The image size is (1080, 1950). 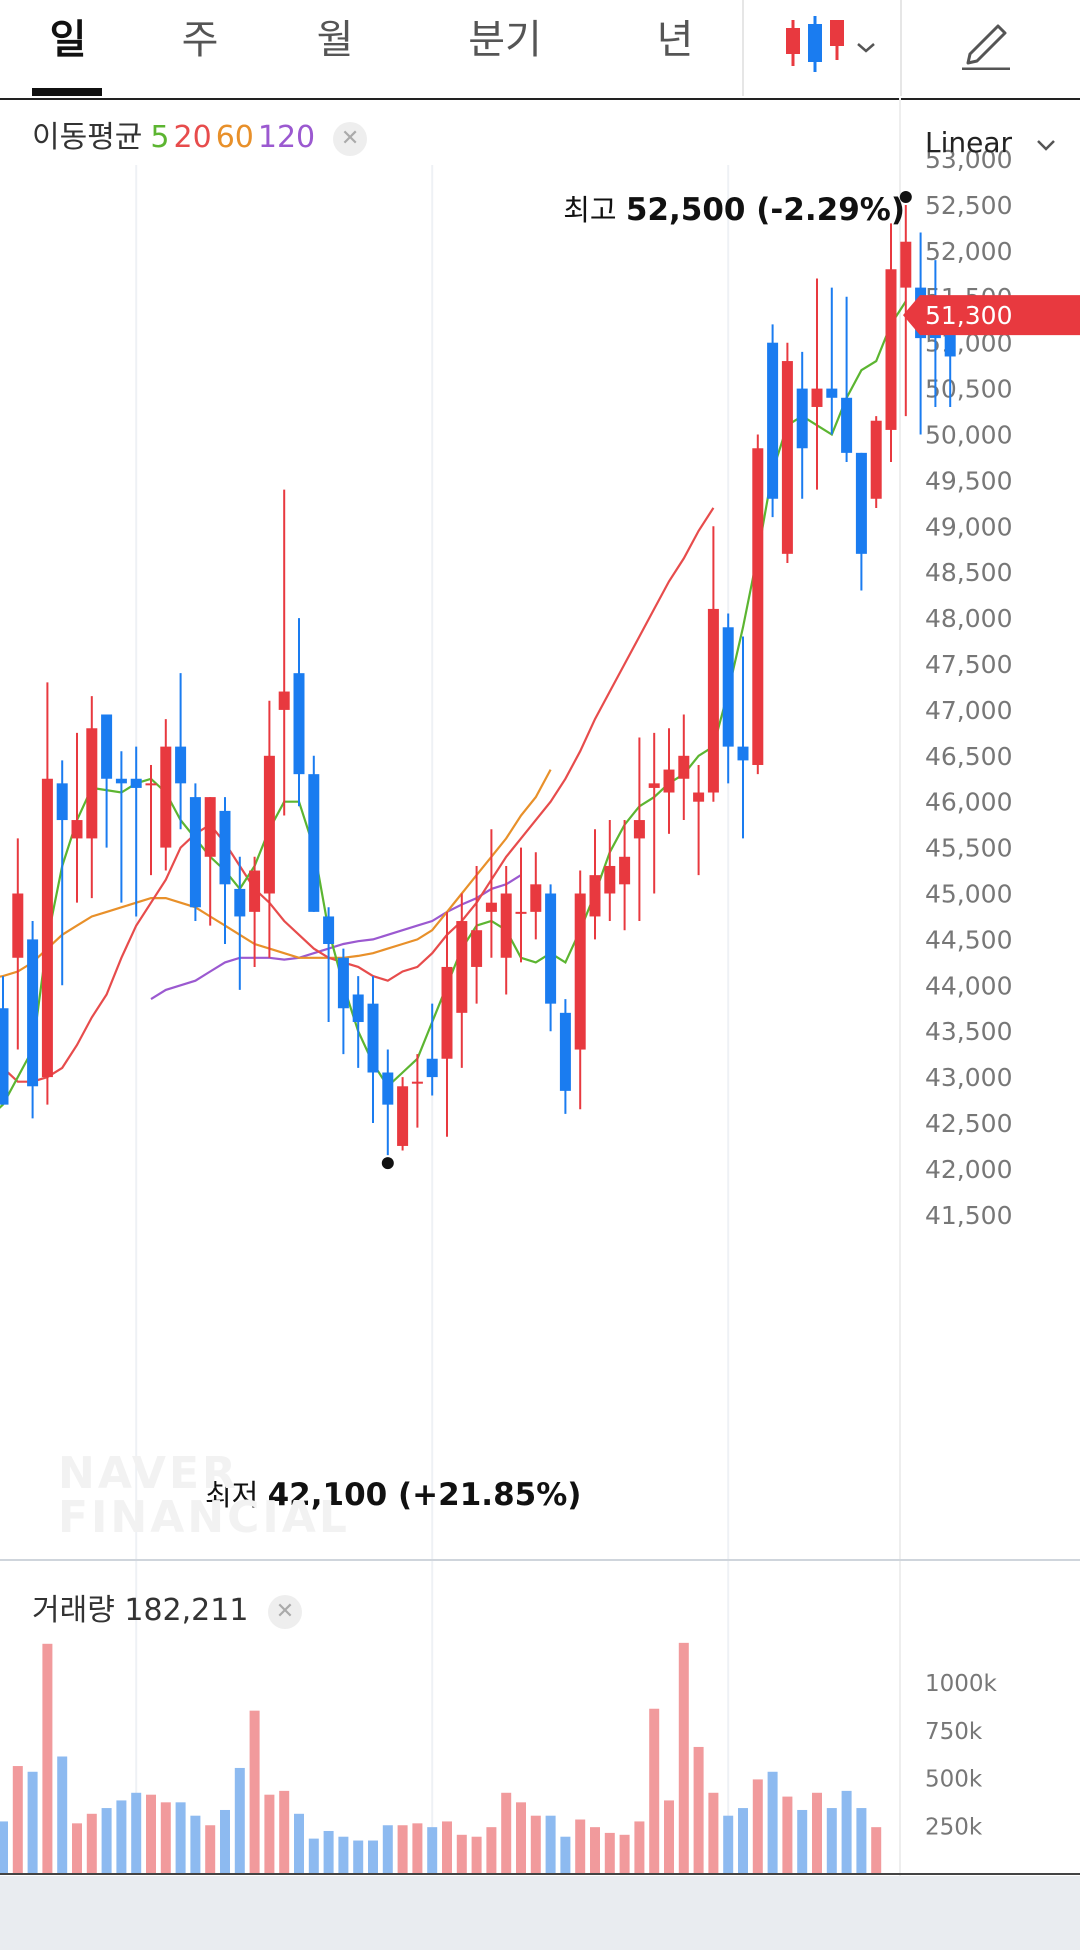 What do you see at coordinates (968, 572) in the screenshot?
I see `y-tick-label: 48,500` at bounding box center [968, 572].